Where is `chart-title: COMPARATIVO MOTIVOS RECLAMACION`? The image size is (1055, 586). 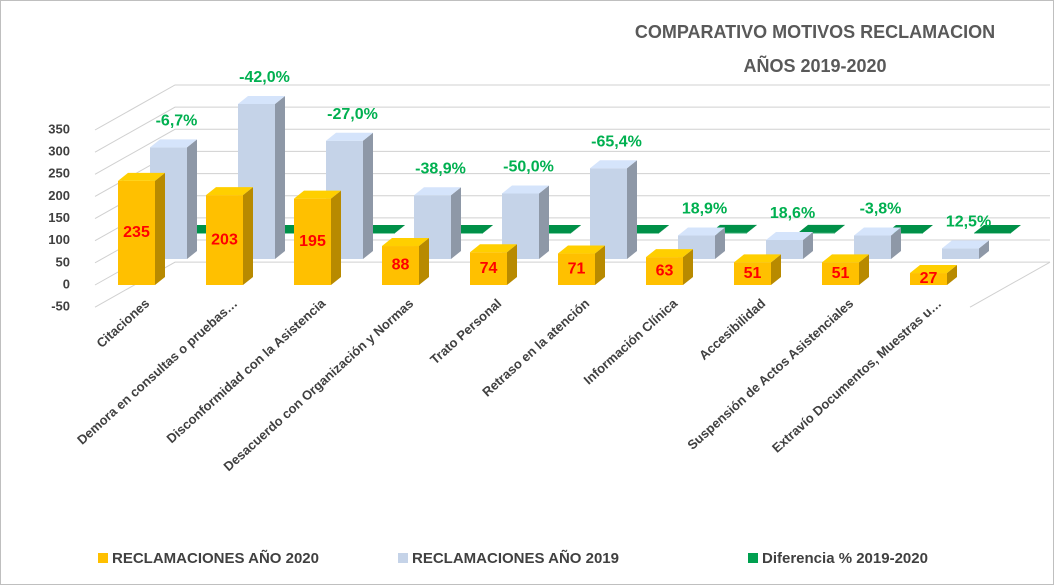
chart-title: COMPARATIVO MOTIVOS RECLAMACION is located at coordinates (815, 32).